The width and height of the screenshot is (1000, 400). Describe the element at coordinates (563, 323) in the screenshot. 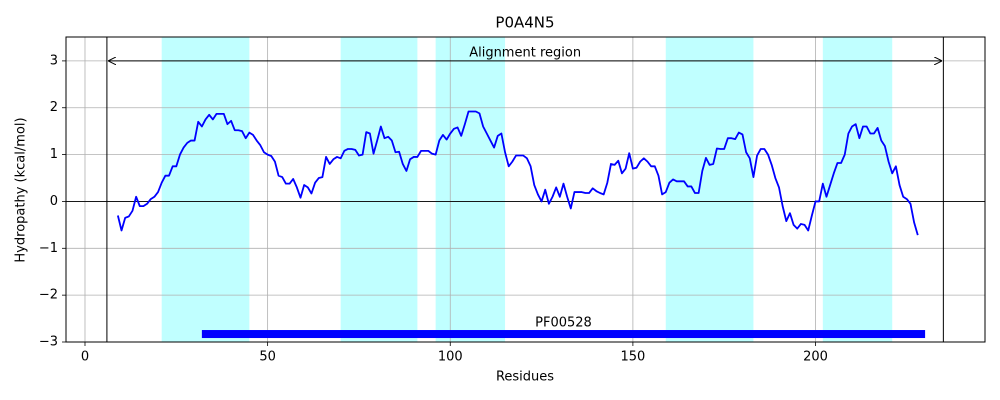

I see `domain-label: PF00528` at that location.